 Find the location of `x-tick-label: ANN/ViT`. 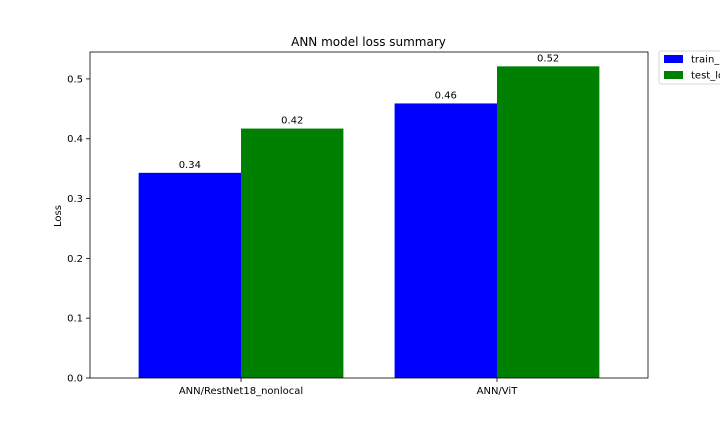

x-tick-label: ANN/ViT is located at coordinates (498, 391).